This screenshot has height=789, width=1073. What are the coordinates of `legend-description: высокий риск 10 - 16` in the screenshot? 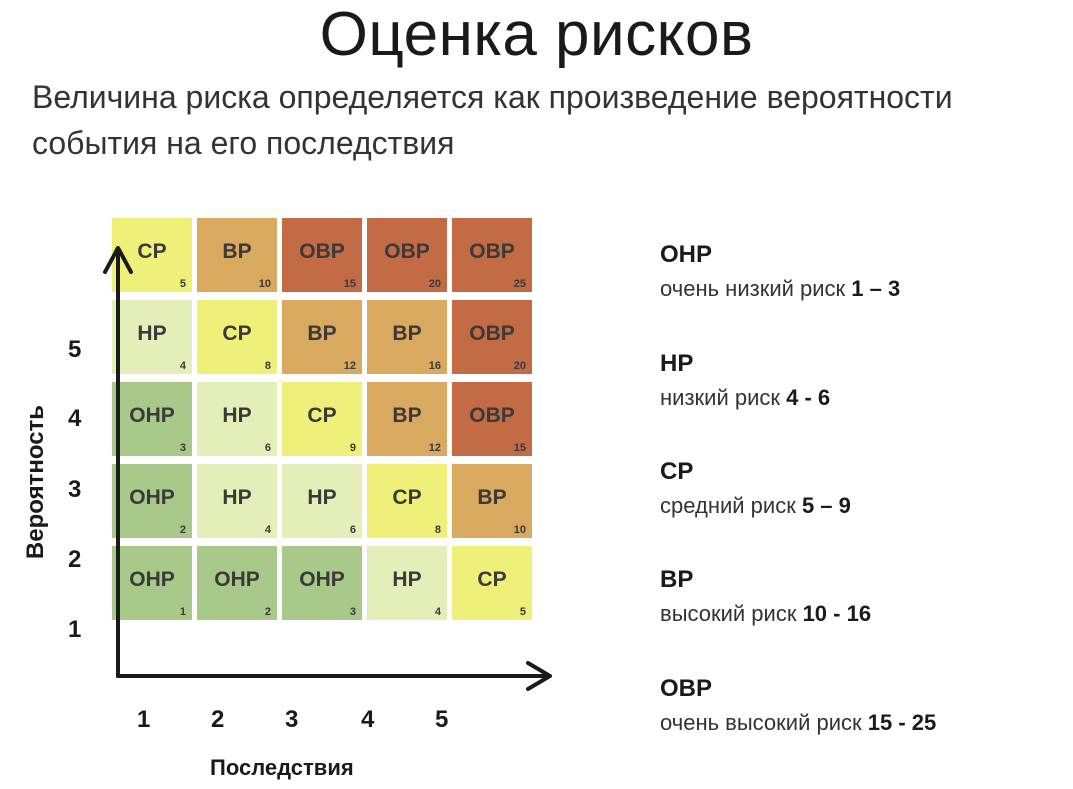 It's located at (765, 614).